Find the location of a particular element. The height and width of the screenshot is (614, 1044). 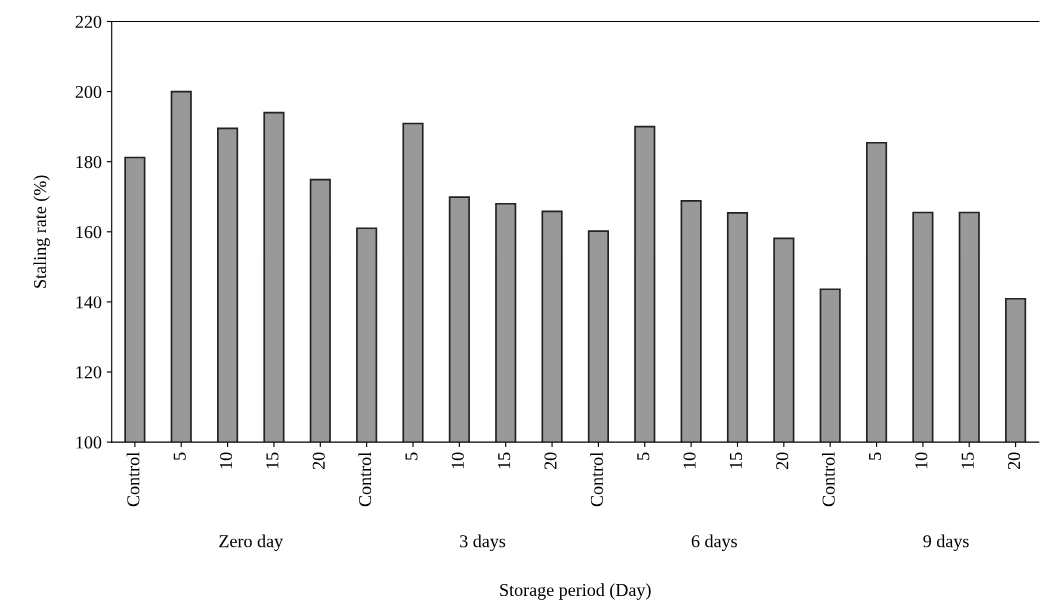

y-tick-label: 180 is located at coordinates (89, 162).